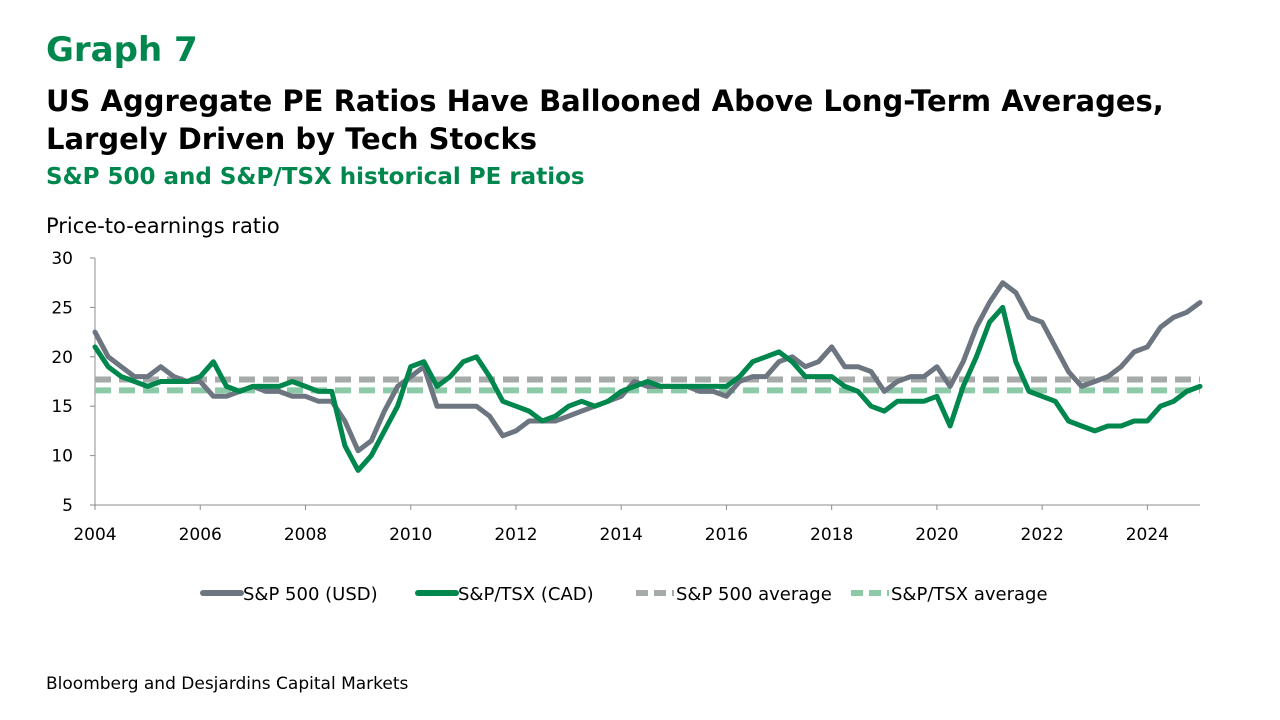 The height and width of the screenshot is (720, 1280). Describe the element at coordinates (227, 684) in the screenshot. I see `source-note: Bloomberg and Desjardins Capital Markets` at that location.